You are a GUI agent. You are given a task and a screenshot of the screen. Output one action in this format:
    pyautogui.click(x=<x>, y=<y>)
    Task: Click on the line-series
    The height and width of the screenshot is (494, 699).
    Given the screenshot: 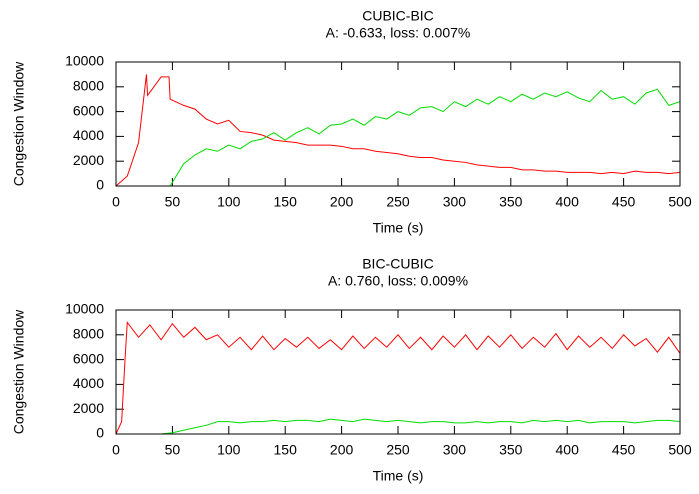 What is the action you would take?
    pyautogui.click(x=398, y=426)
    